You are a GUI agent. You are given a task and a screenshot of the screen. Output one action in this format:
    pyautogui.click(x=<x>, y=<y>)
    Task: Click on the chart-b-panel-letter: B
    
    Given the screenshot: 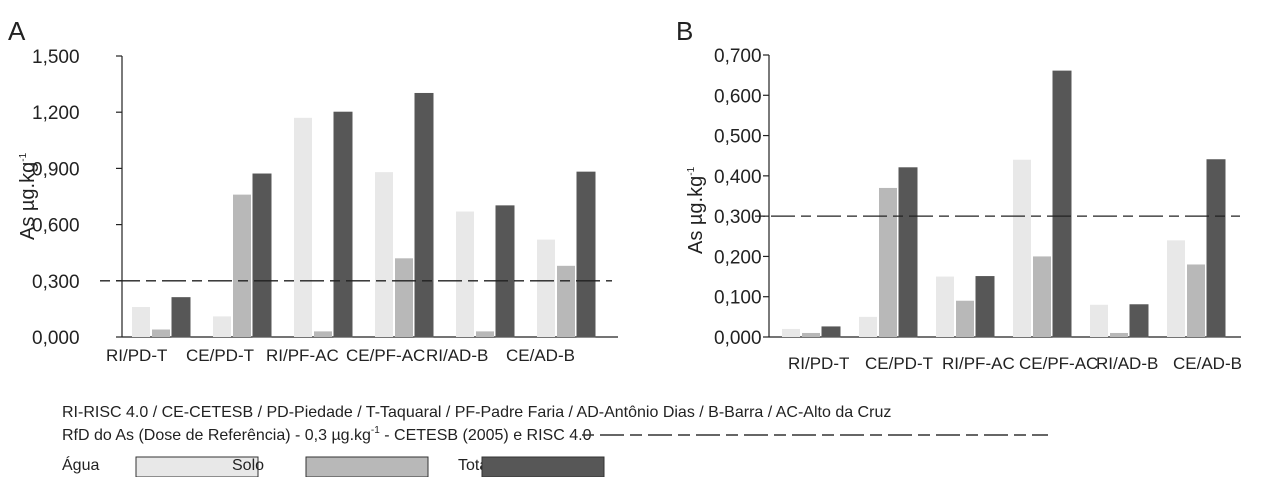 What is the action you would take?
    pyautogui.click(x=684, y=31)
    